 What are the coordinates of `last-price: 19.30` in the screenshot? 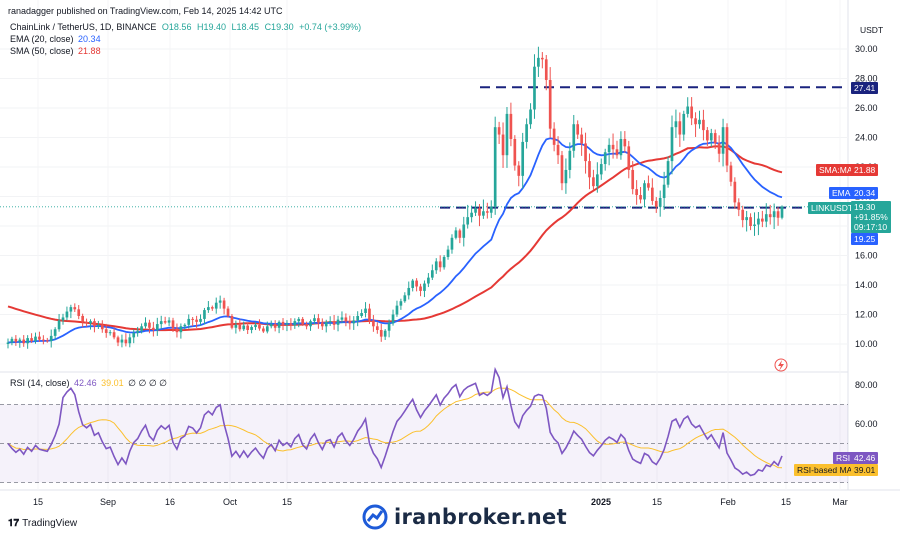 It's located at (865, 207).